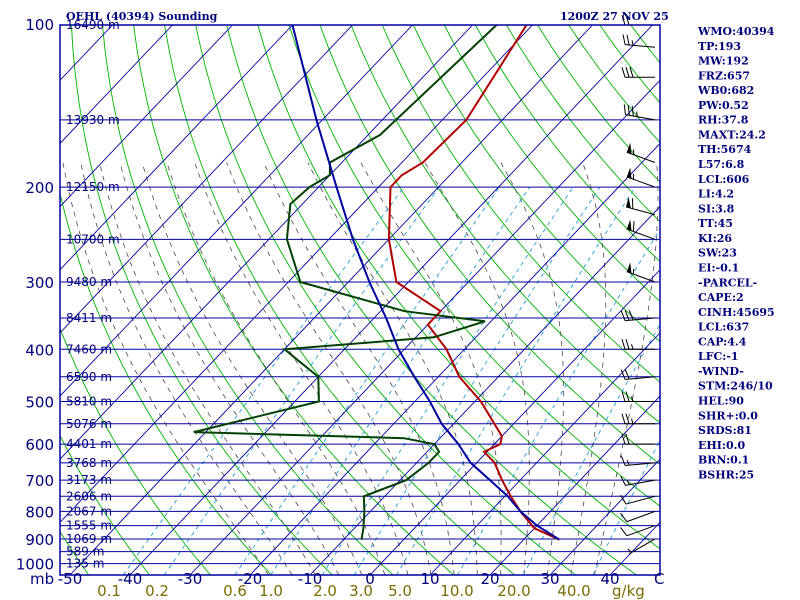 The image size is (800, 600). I want to click on temperature-tick-label: -20, so click(250, 579).